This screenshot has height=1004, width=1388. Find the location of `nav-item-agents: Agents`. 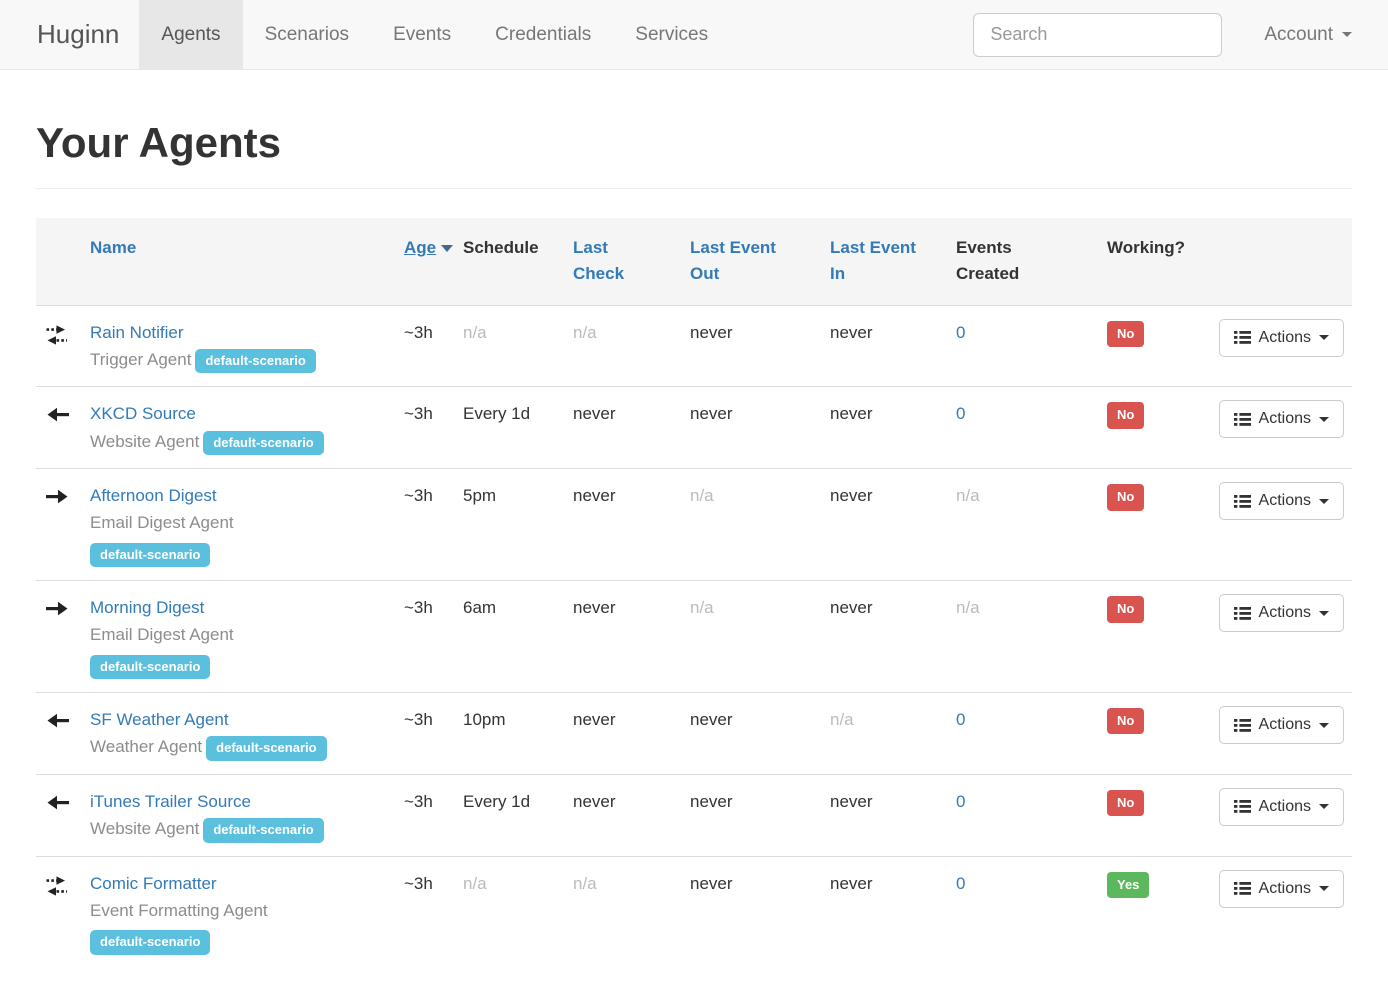

nav-item-agents: Agents is located at coordinates (191, 34).